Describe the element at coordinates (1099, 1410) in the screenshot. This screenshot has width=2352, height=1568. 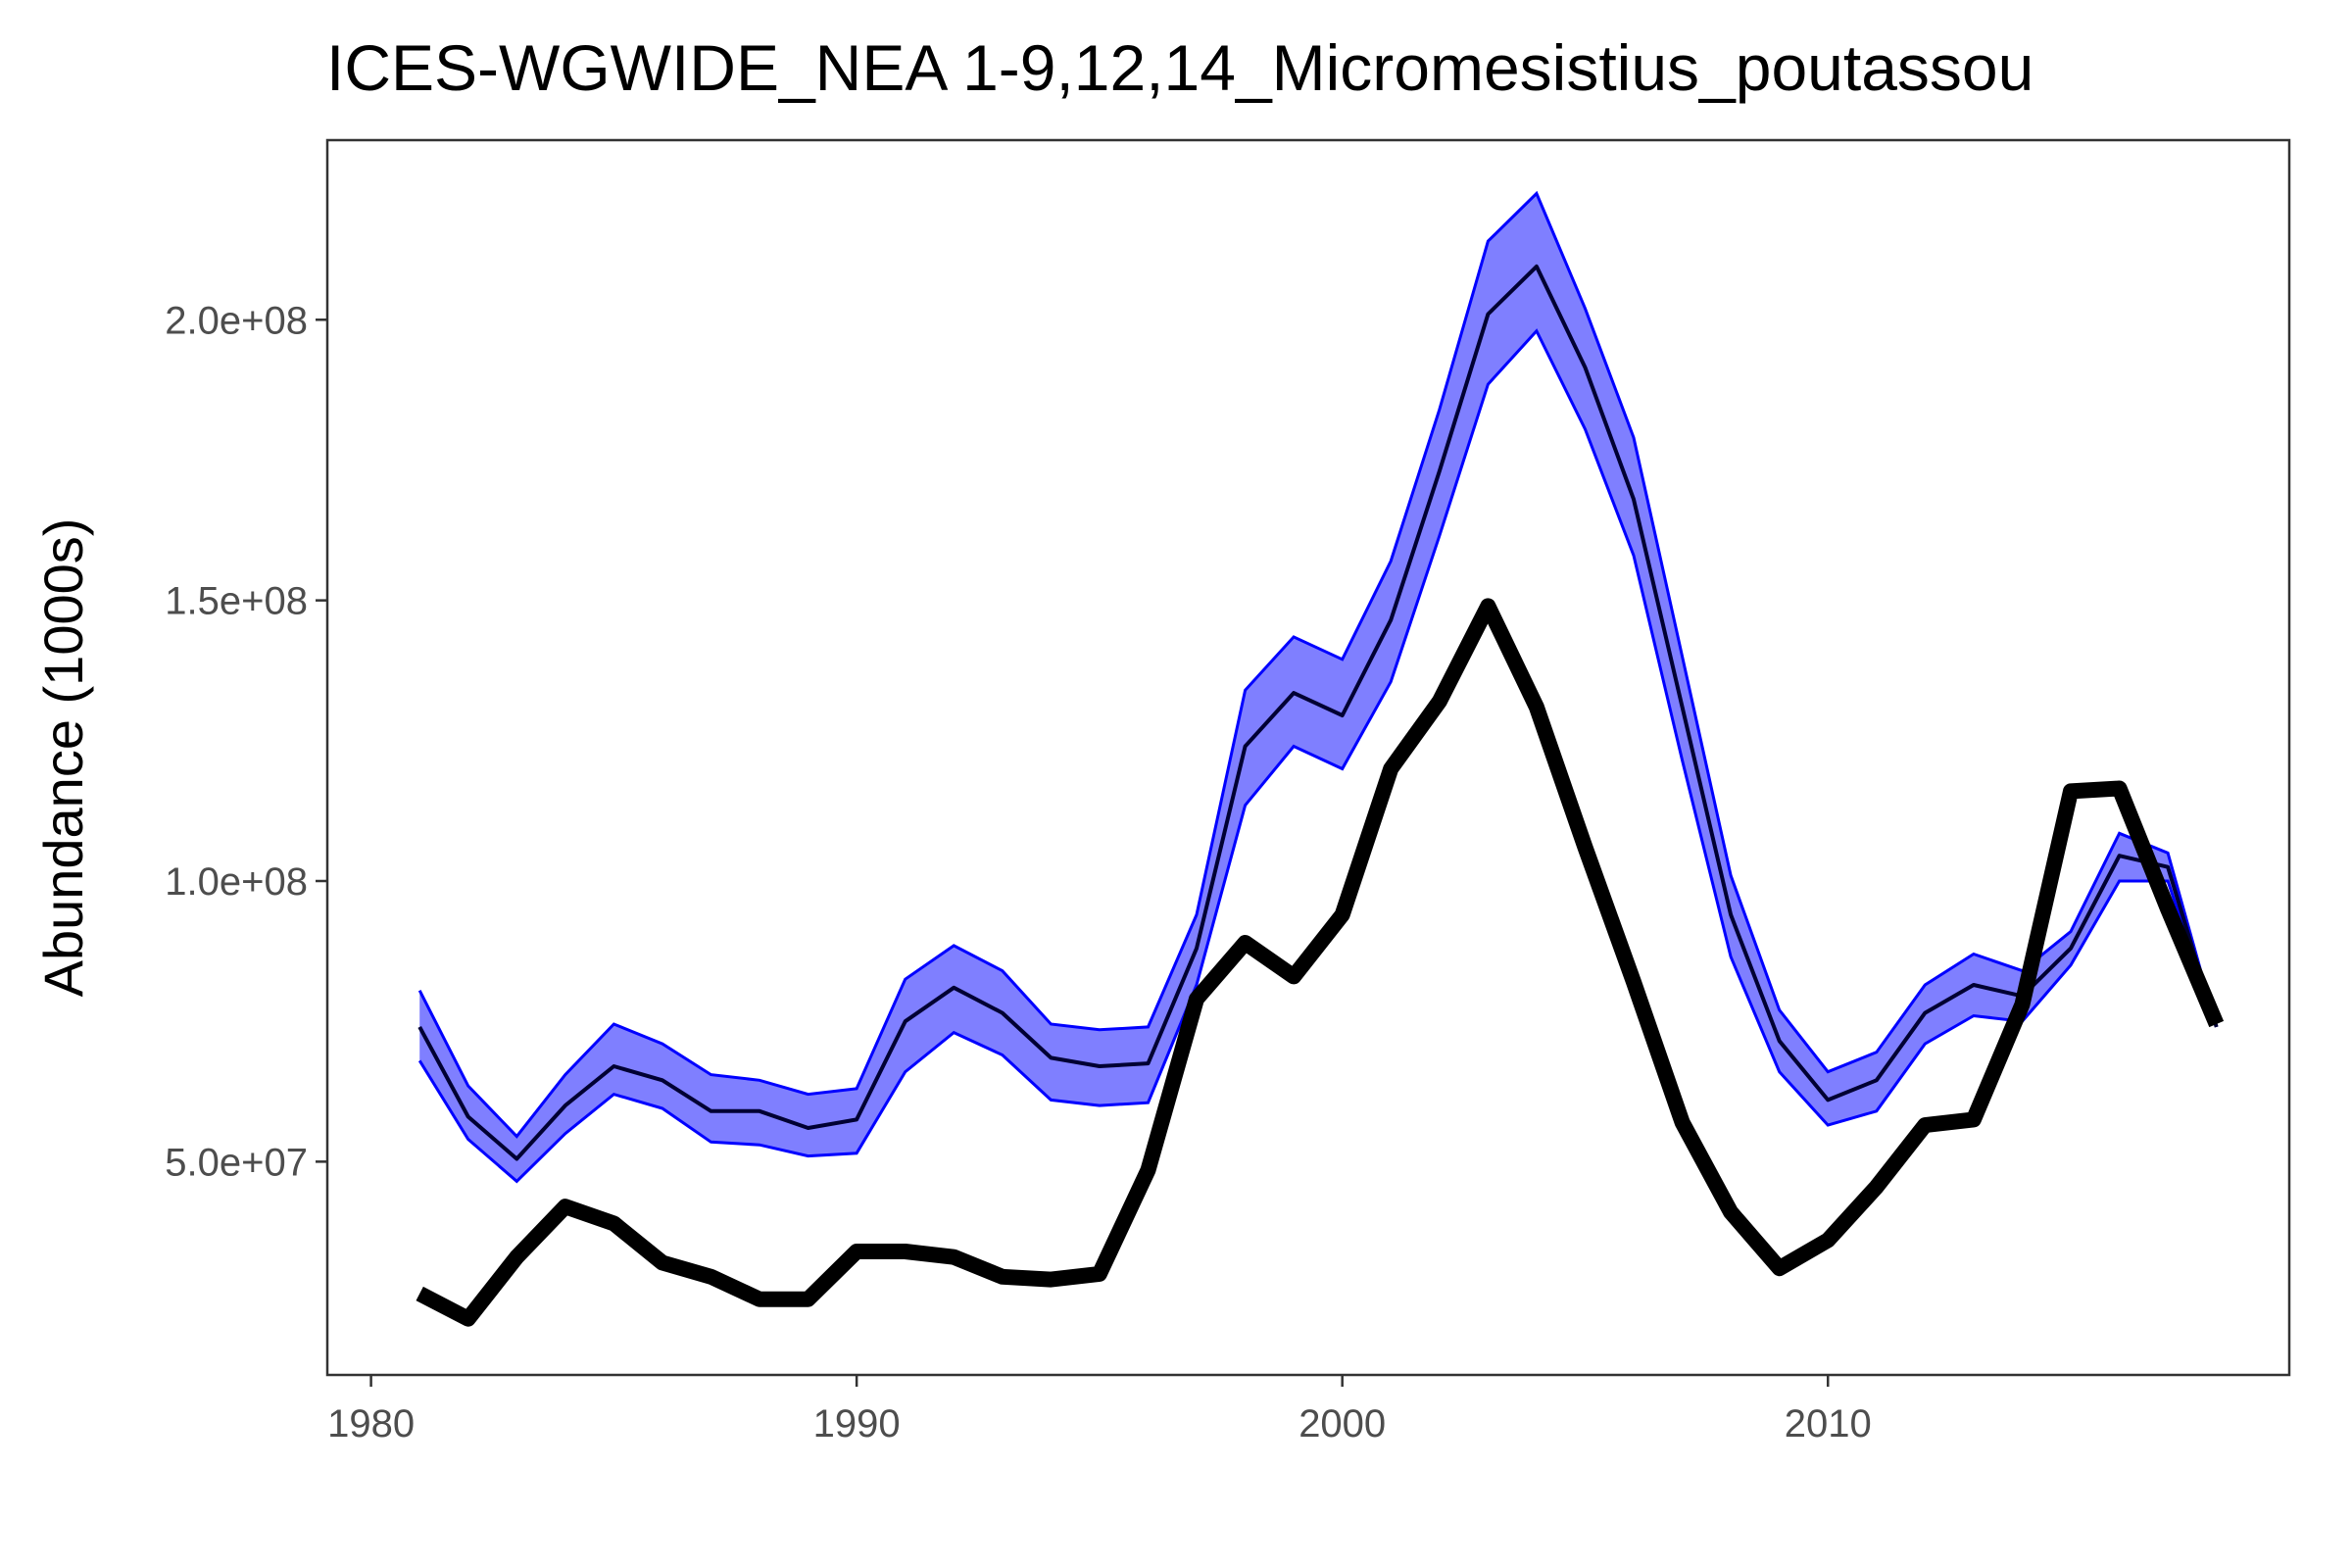
I see `x-axis: 1980 1990 2000 2010` at that location.